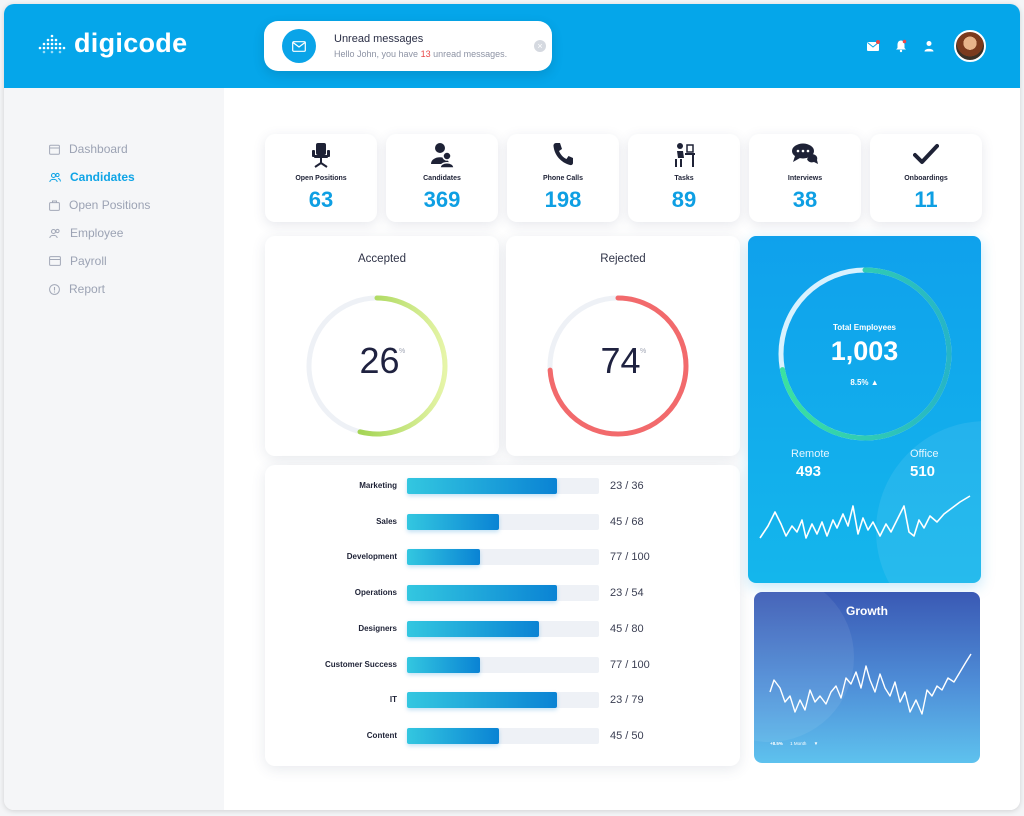 The image size is (1024, 816). I want to click on department-row: IT 23 / 79, so click(500, 702).